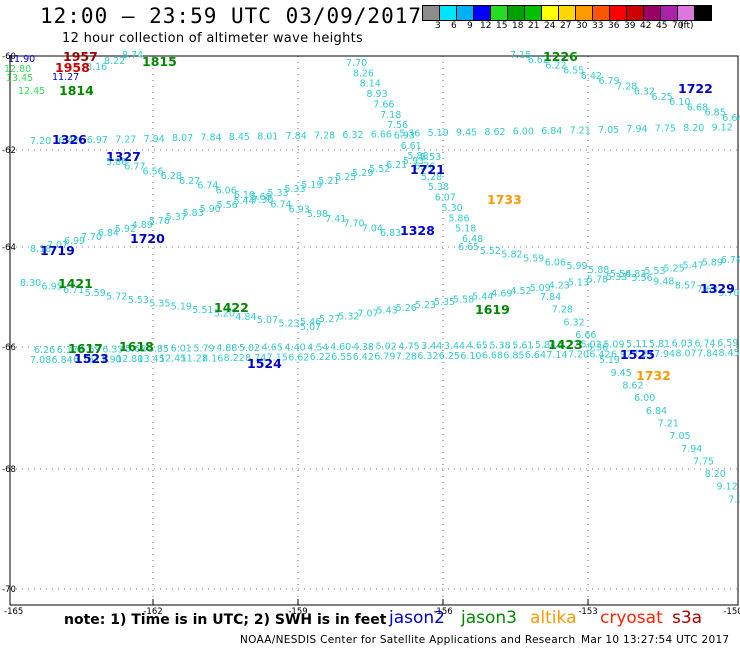 Image resolution: width=740 pixels, height=650 pixels. I want to click on pass-time-label: 1720, so click(147, 238).